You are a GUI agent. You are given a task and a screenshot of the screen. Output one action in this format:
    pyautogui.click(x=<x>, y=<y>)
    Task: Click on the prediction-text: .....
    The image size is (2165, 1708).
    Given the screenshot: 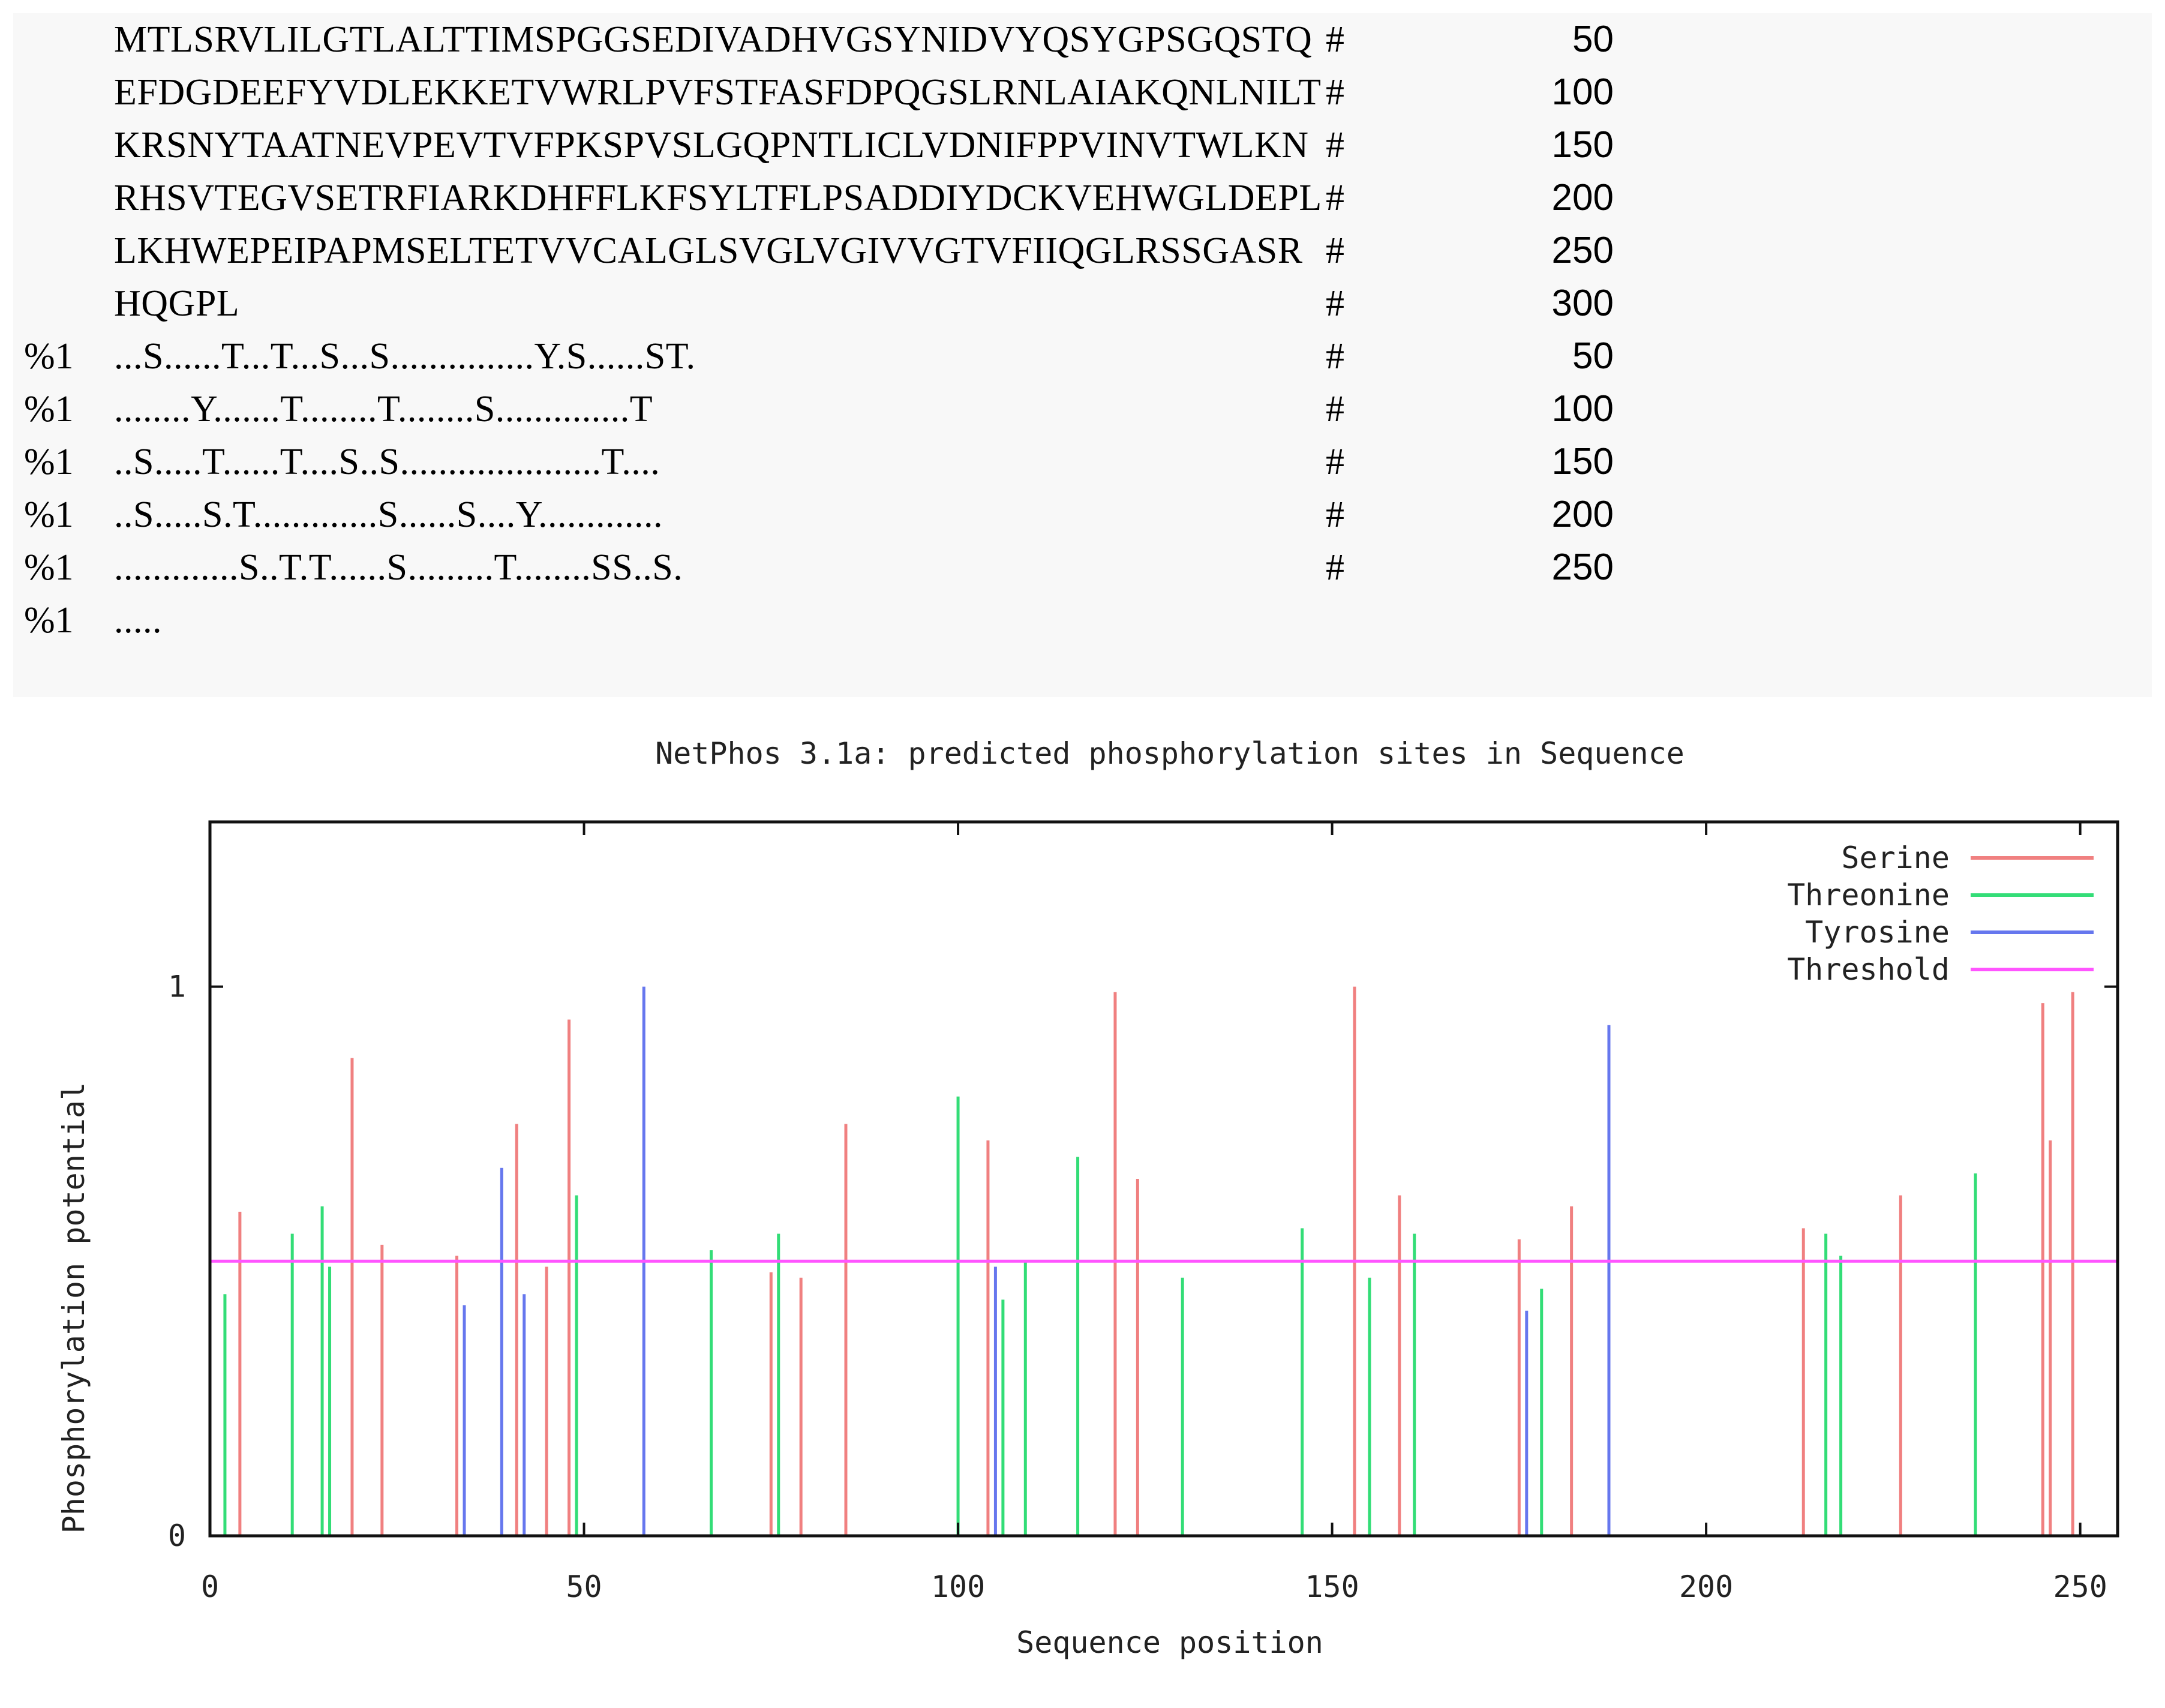 What is the action you would take?
    pyautogui.click(x=138, y=620)
    